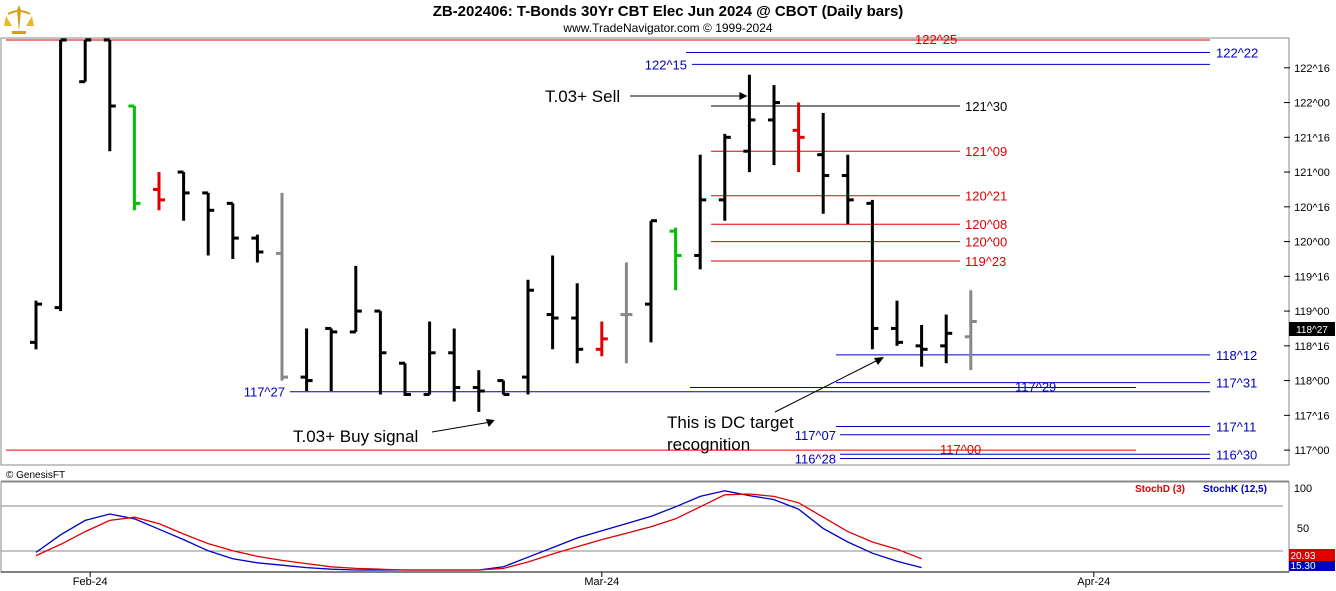  Describe the element at coordinates (1236, 355) in the screenshot. I see `price-level-label: 118^12` at that location.